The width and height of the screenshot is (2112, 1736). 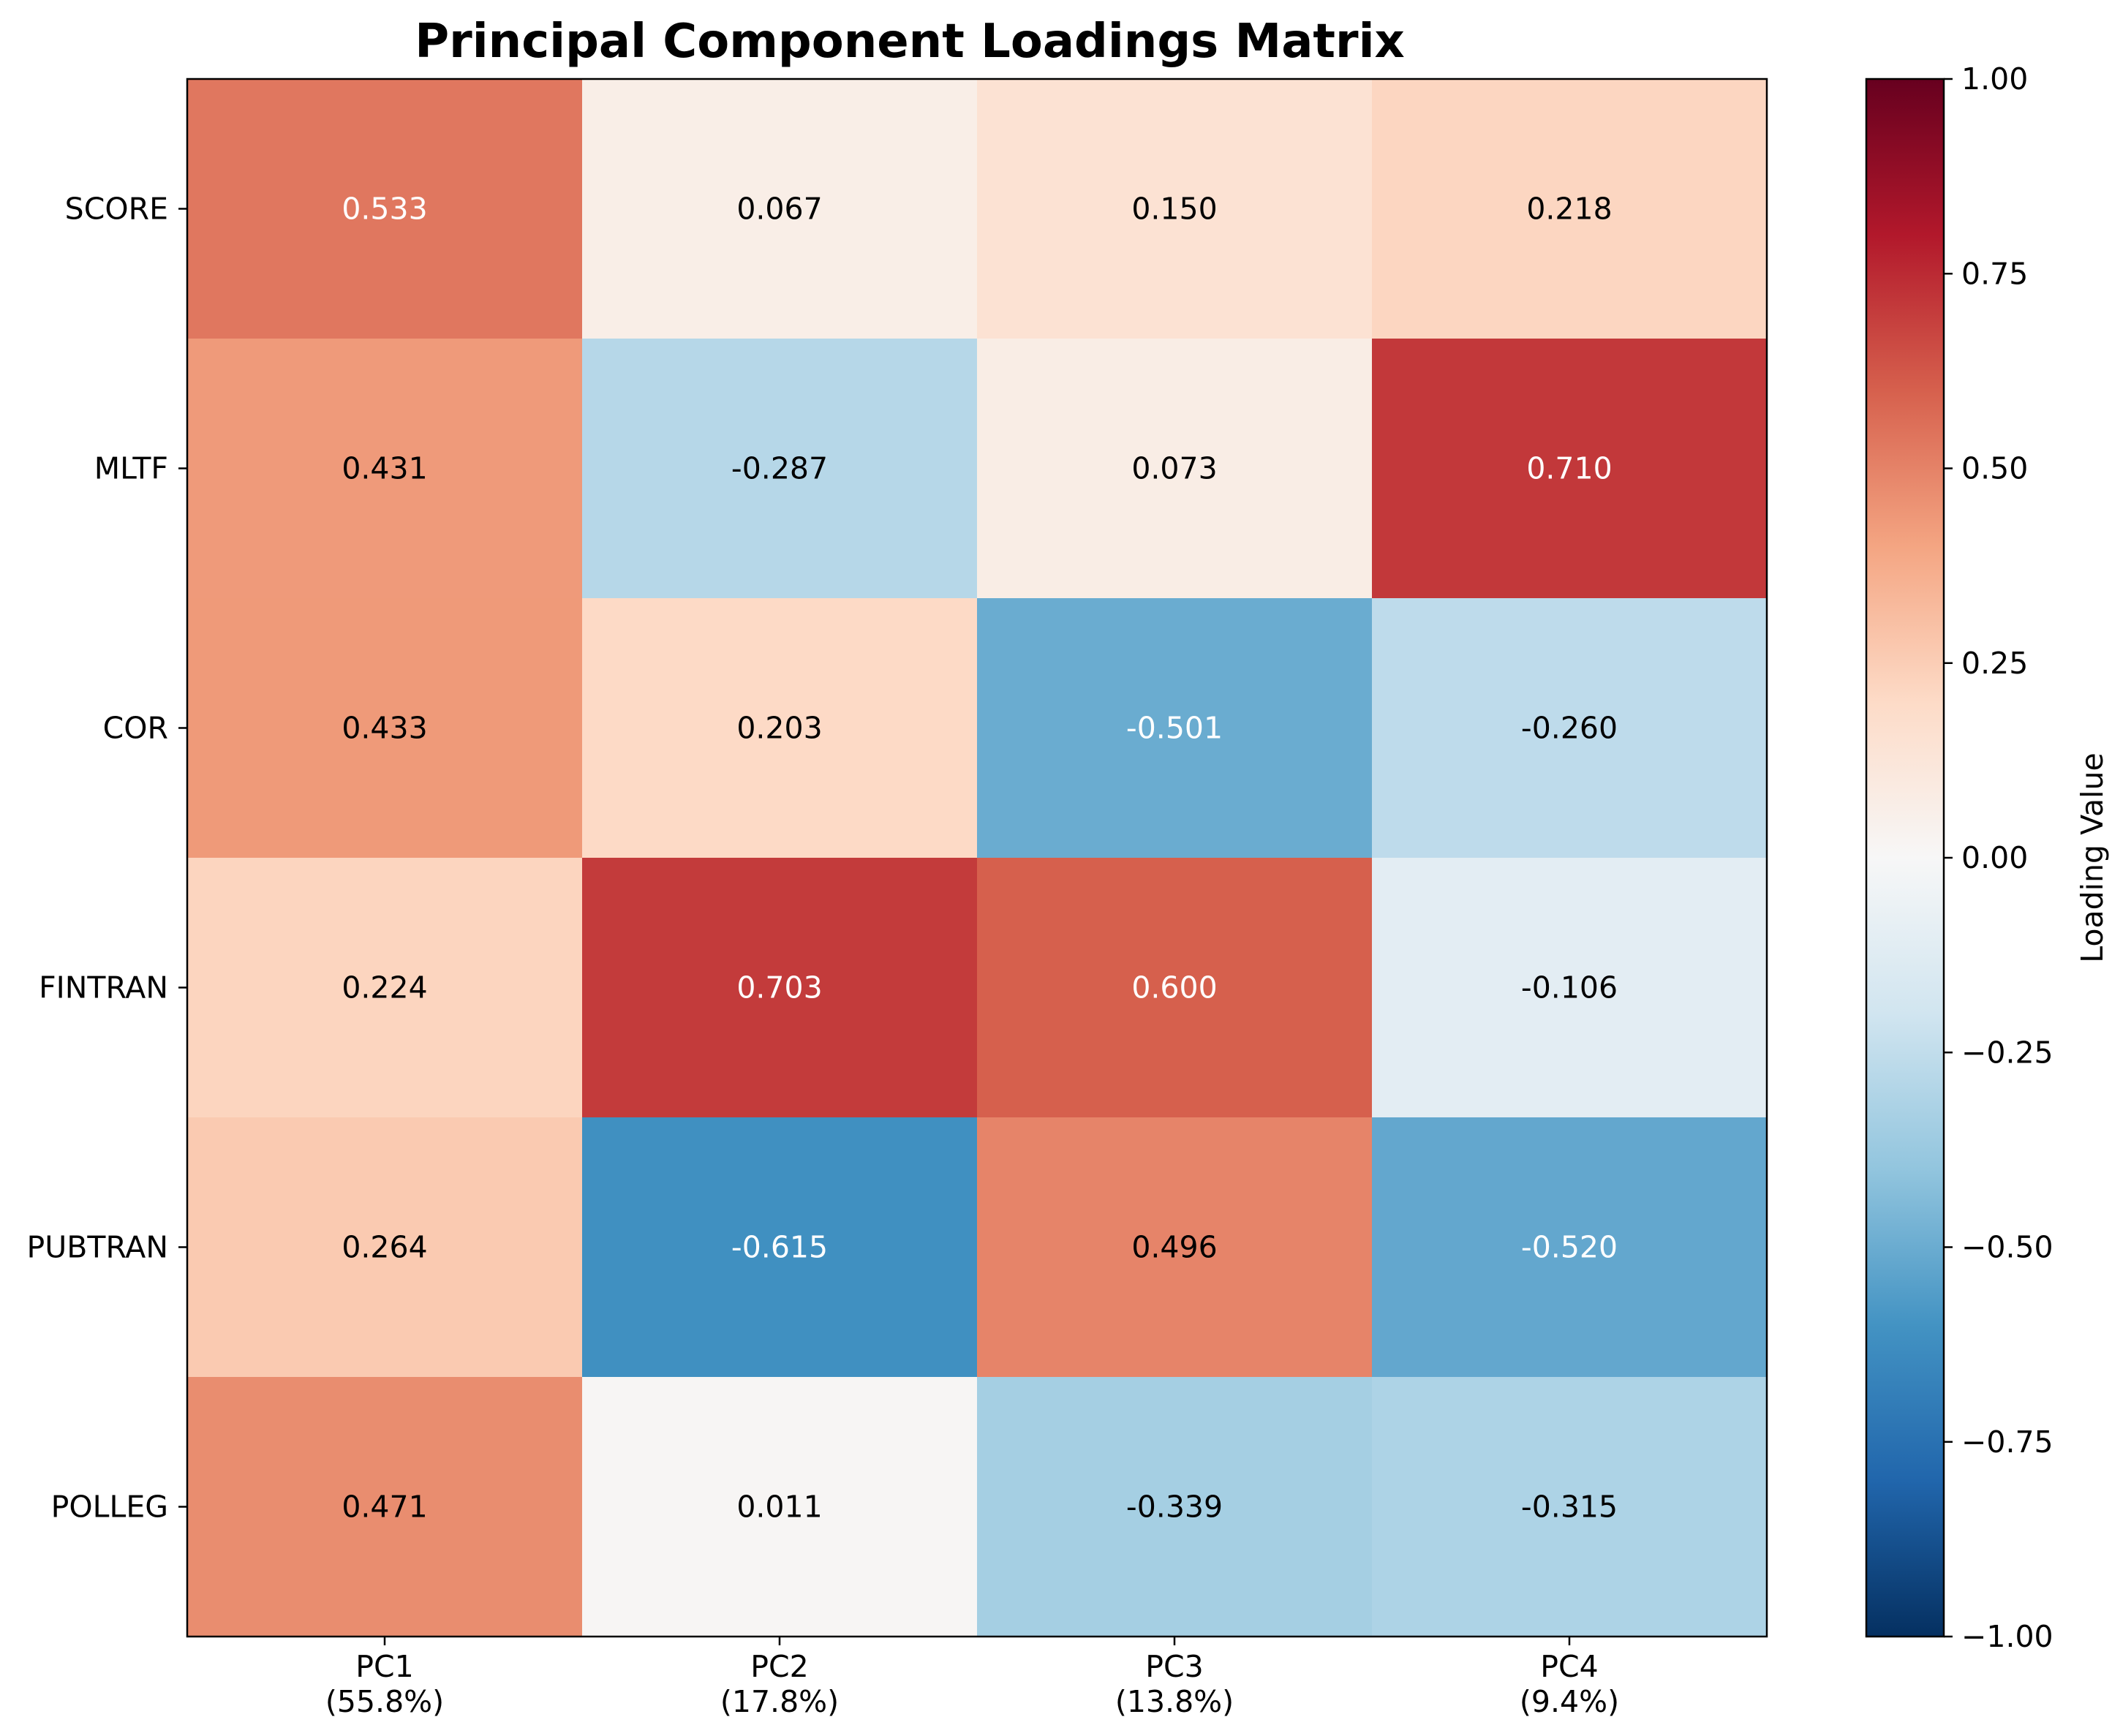 I want to click on colorbar-tick-label: −0.75, so click(x=2007, y=1442).